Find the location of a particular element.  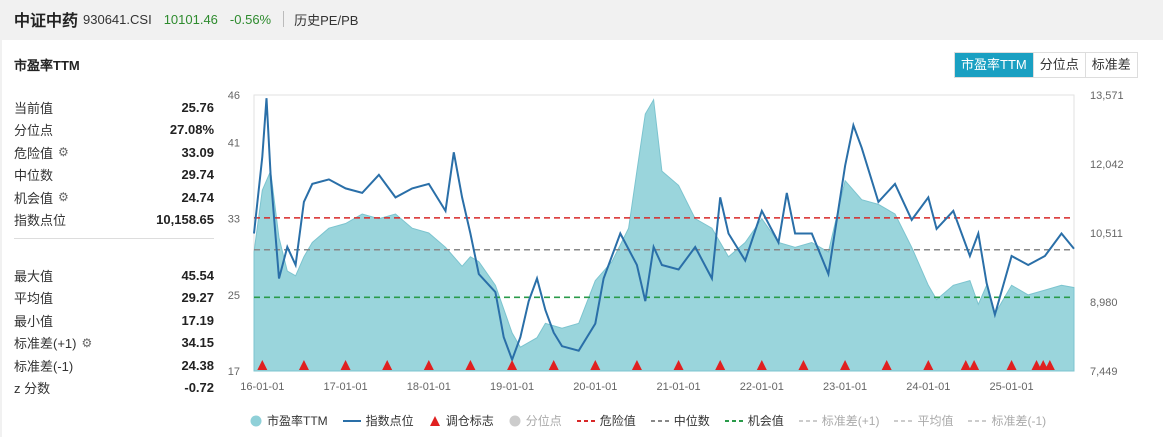

legend-item: 指数点位 is located at coordinates (378, 420).